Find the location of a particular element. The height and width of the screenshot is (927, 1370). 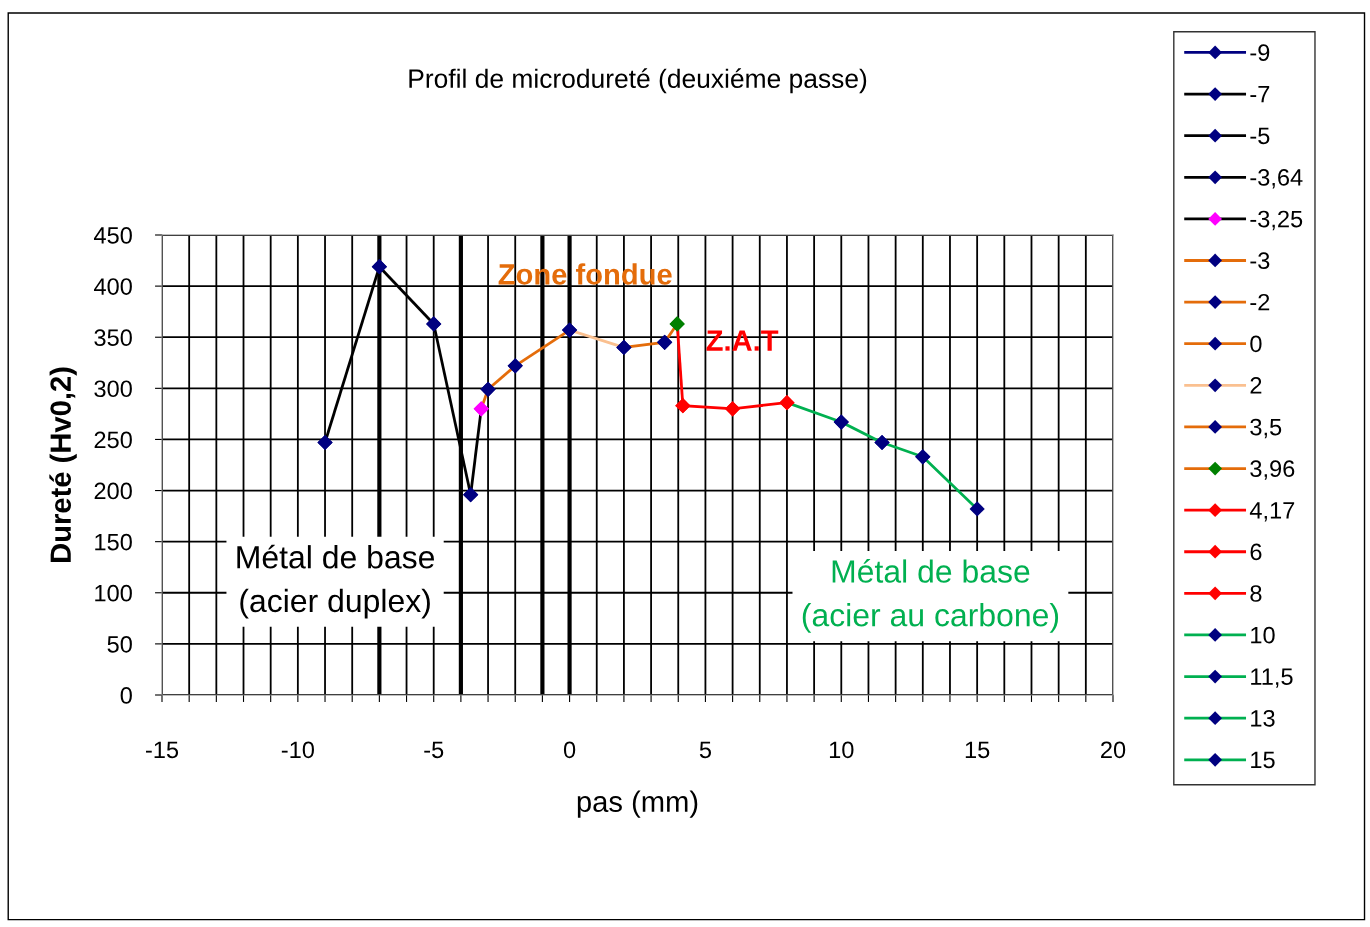

legend-label: 2 is located at coordinates (1256, 385).